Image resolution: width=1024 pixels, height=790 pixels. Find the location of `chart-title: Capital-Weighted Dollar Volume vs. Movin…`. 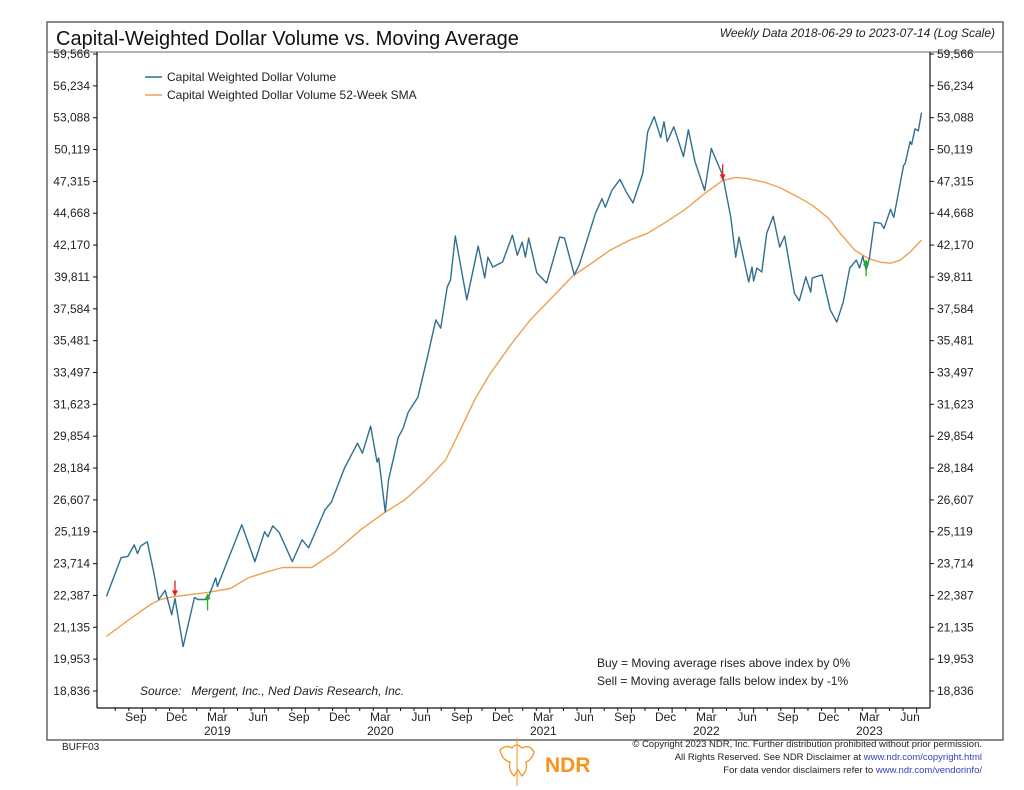

chart-title: Capital-Weighted Dollar Volume vs. Movin… is located at coordinates (287, 39).